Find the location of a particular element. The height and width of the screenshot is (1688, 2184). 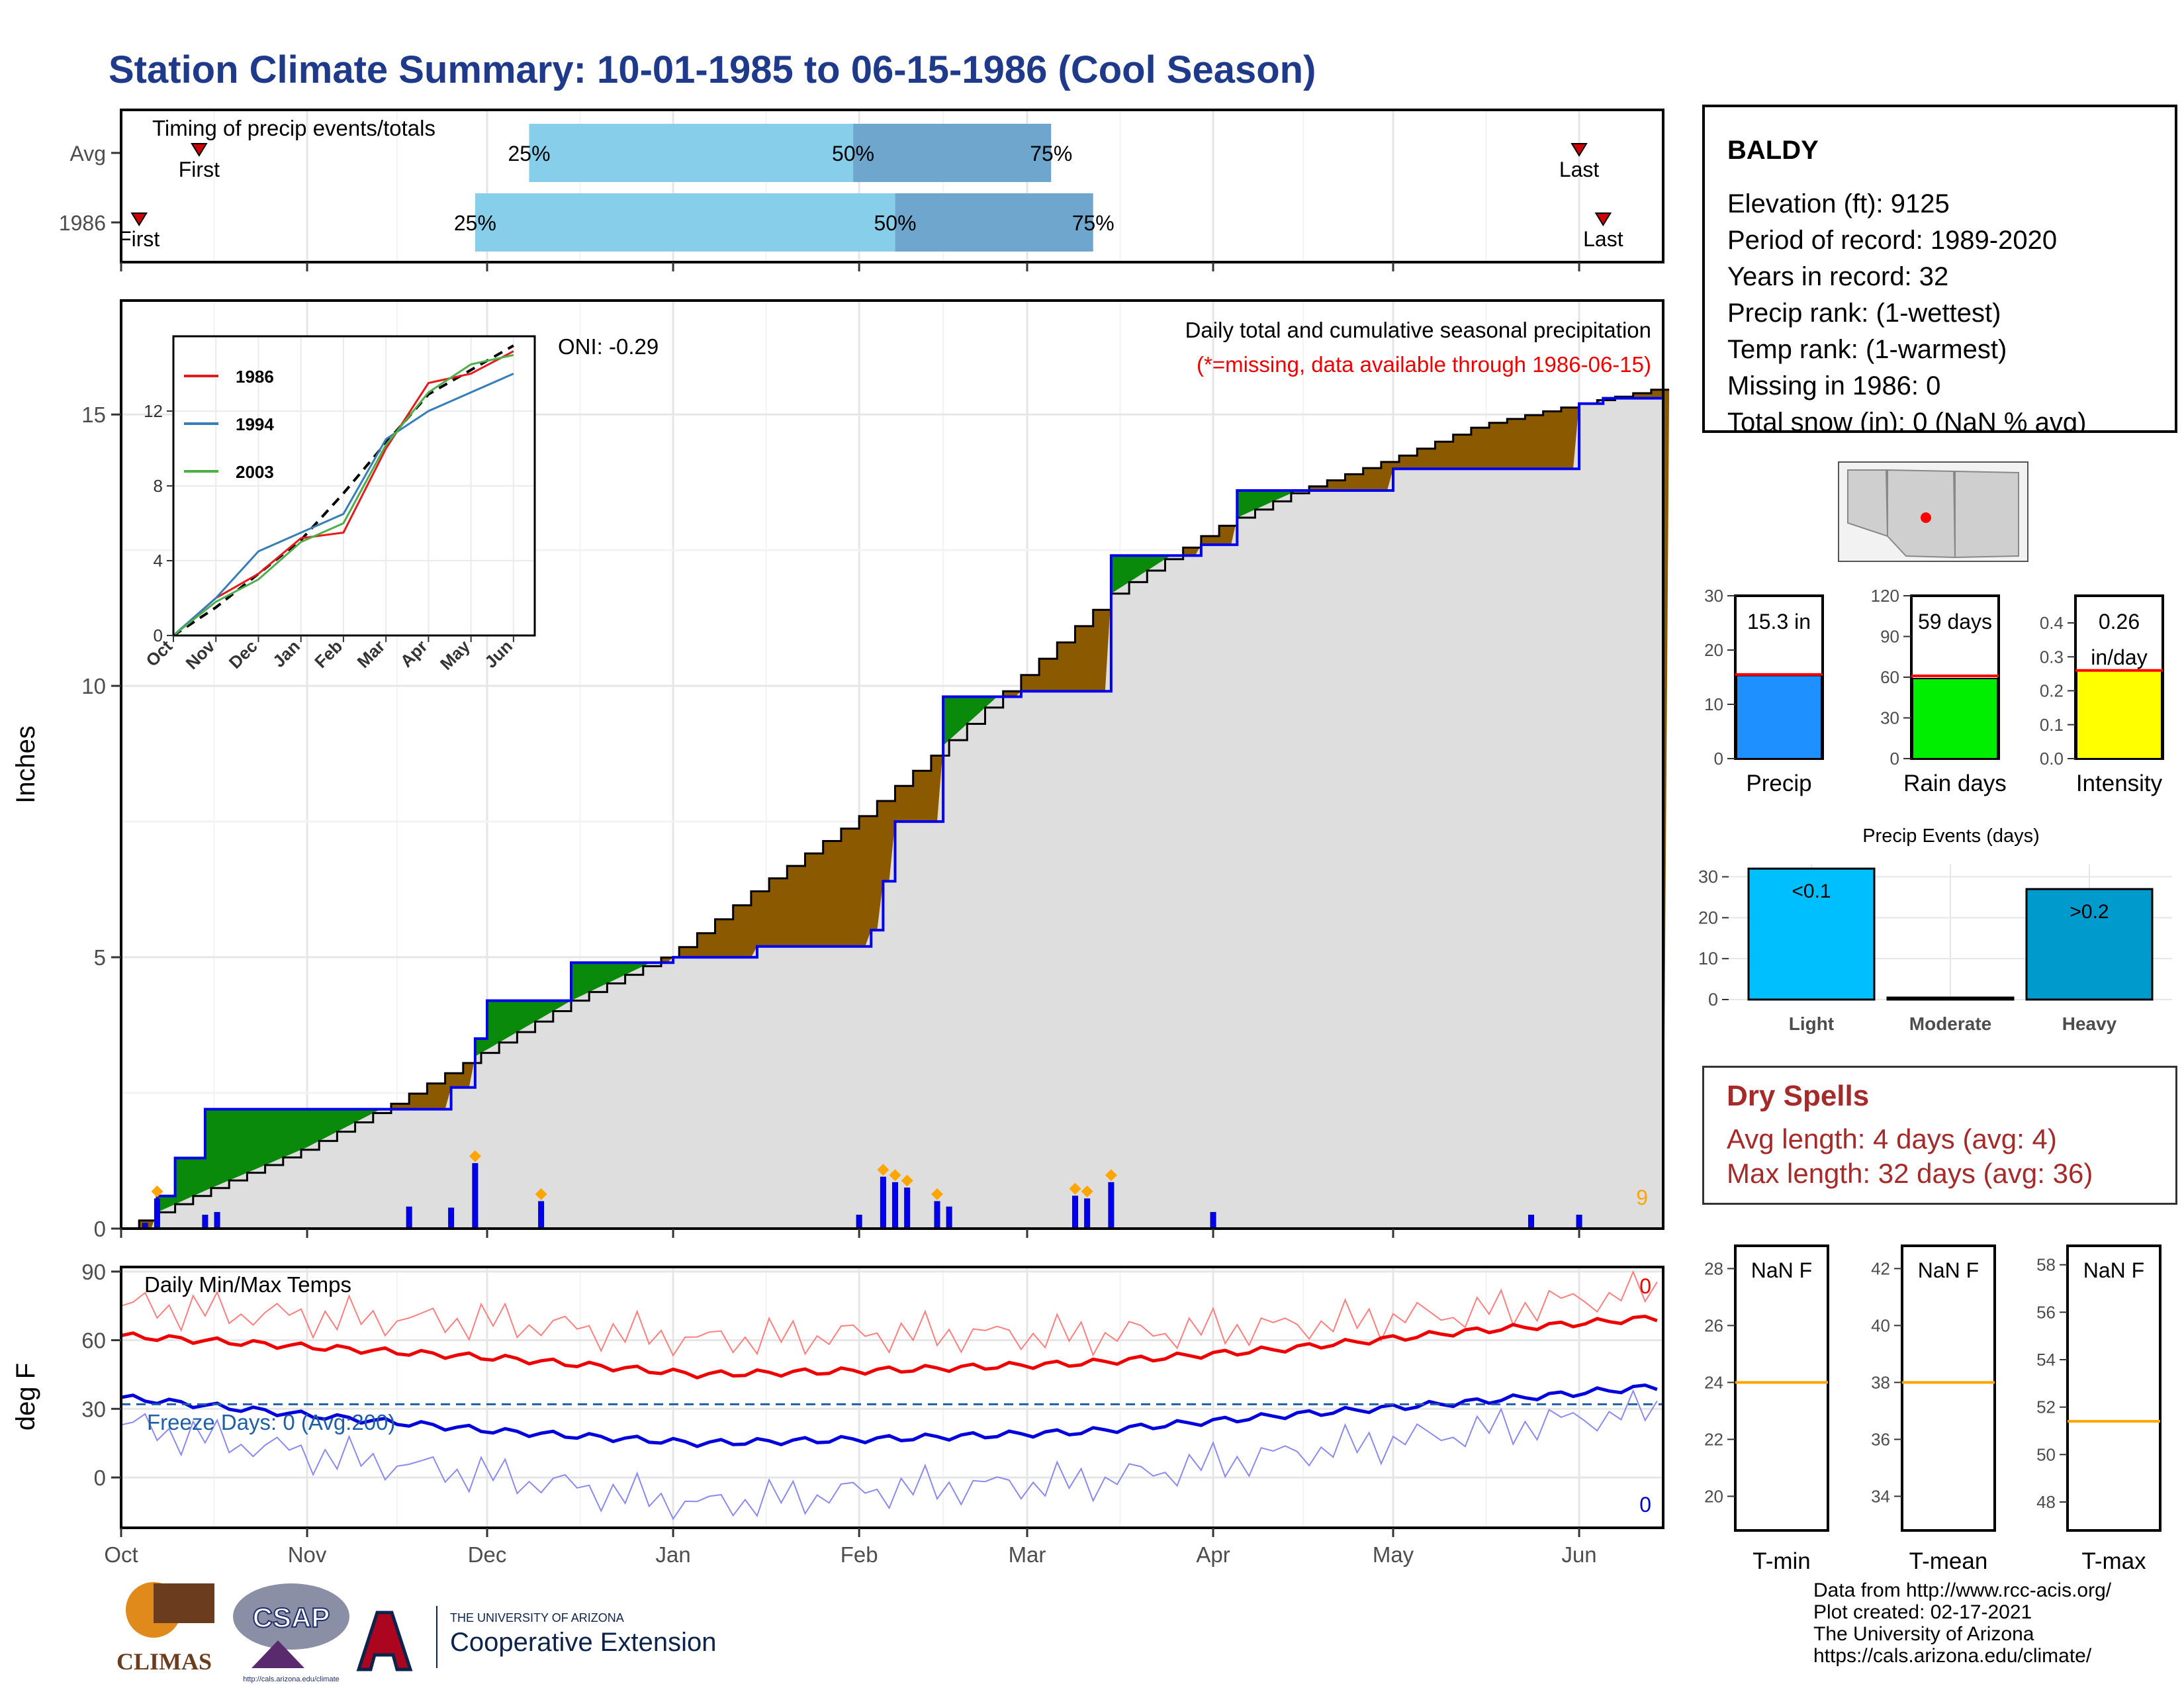

inset-ytick-label: 0 is located at coordinates (159, 635).